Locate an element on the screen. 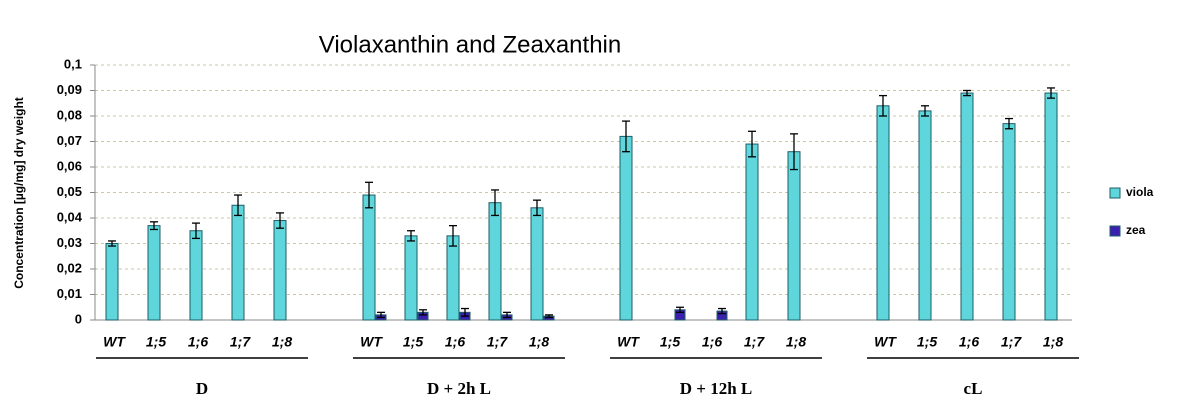 Image resolution: width=1181 pixels, height=405 pixels. y-tick-label: 0,05 is located at coordinates (69, 191).